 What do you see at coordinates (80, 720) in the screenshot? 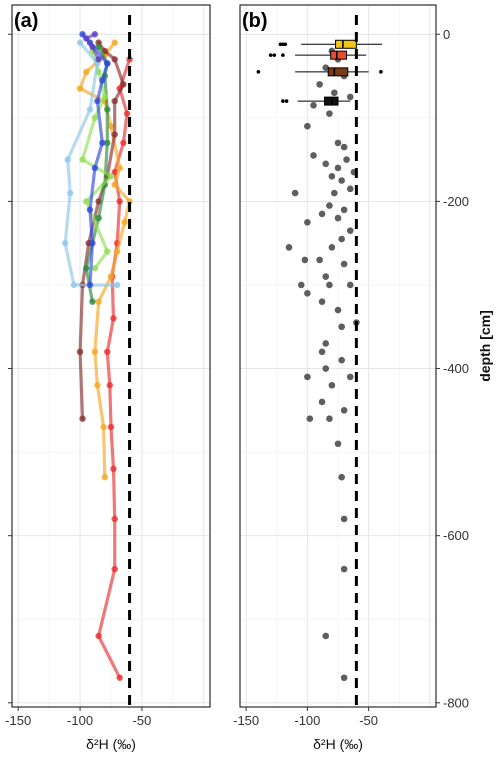
I see `x-tick-label: -100` at bounding box center [80, 720].